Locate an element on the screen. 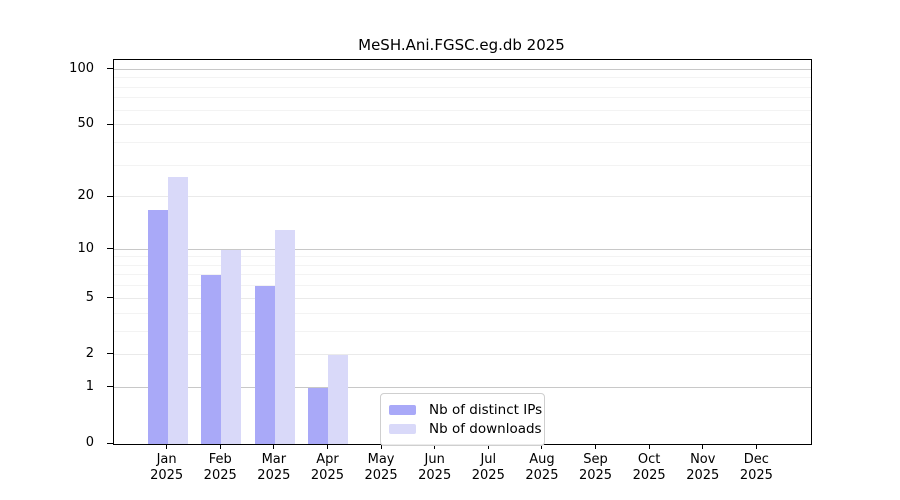  x-label-jun: Jun 2025 is located at coordinates (435, 467).